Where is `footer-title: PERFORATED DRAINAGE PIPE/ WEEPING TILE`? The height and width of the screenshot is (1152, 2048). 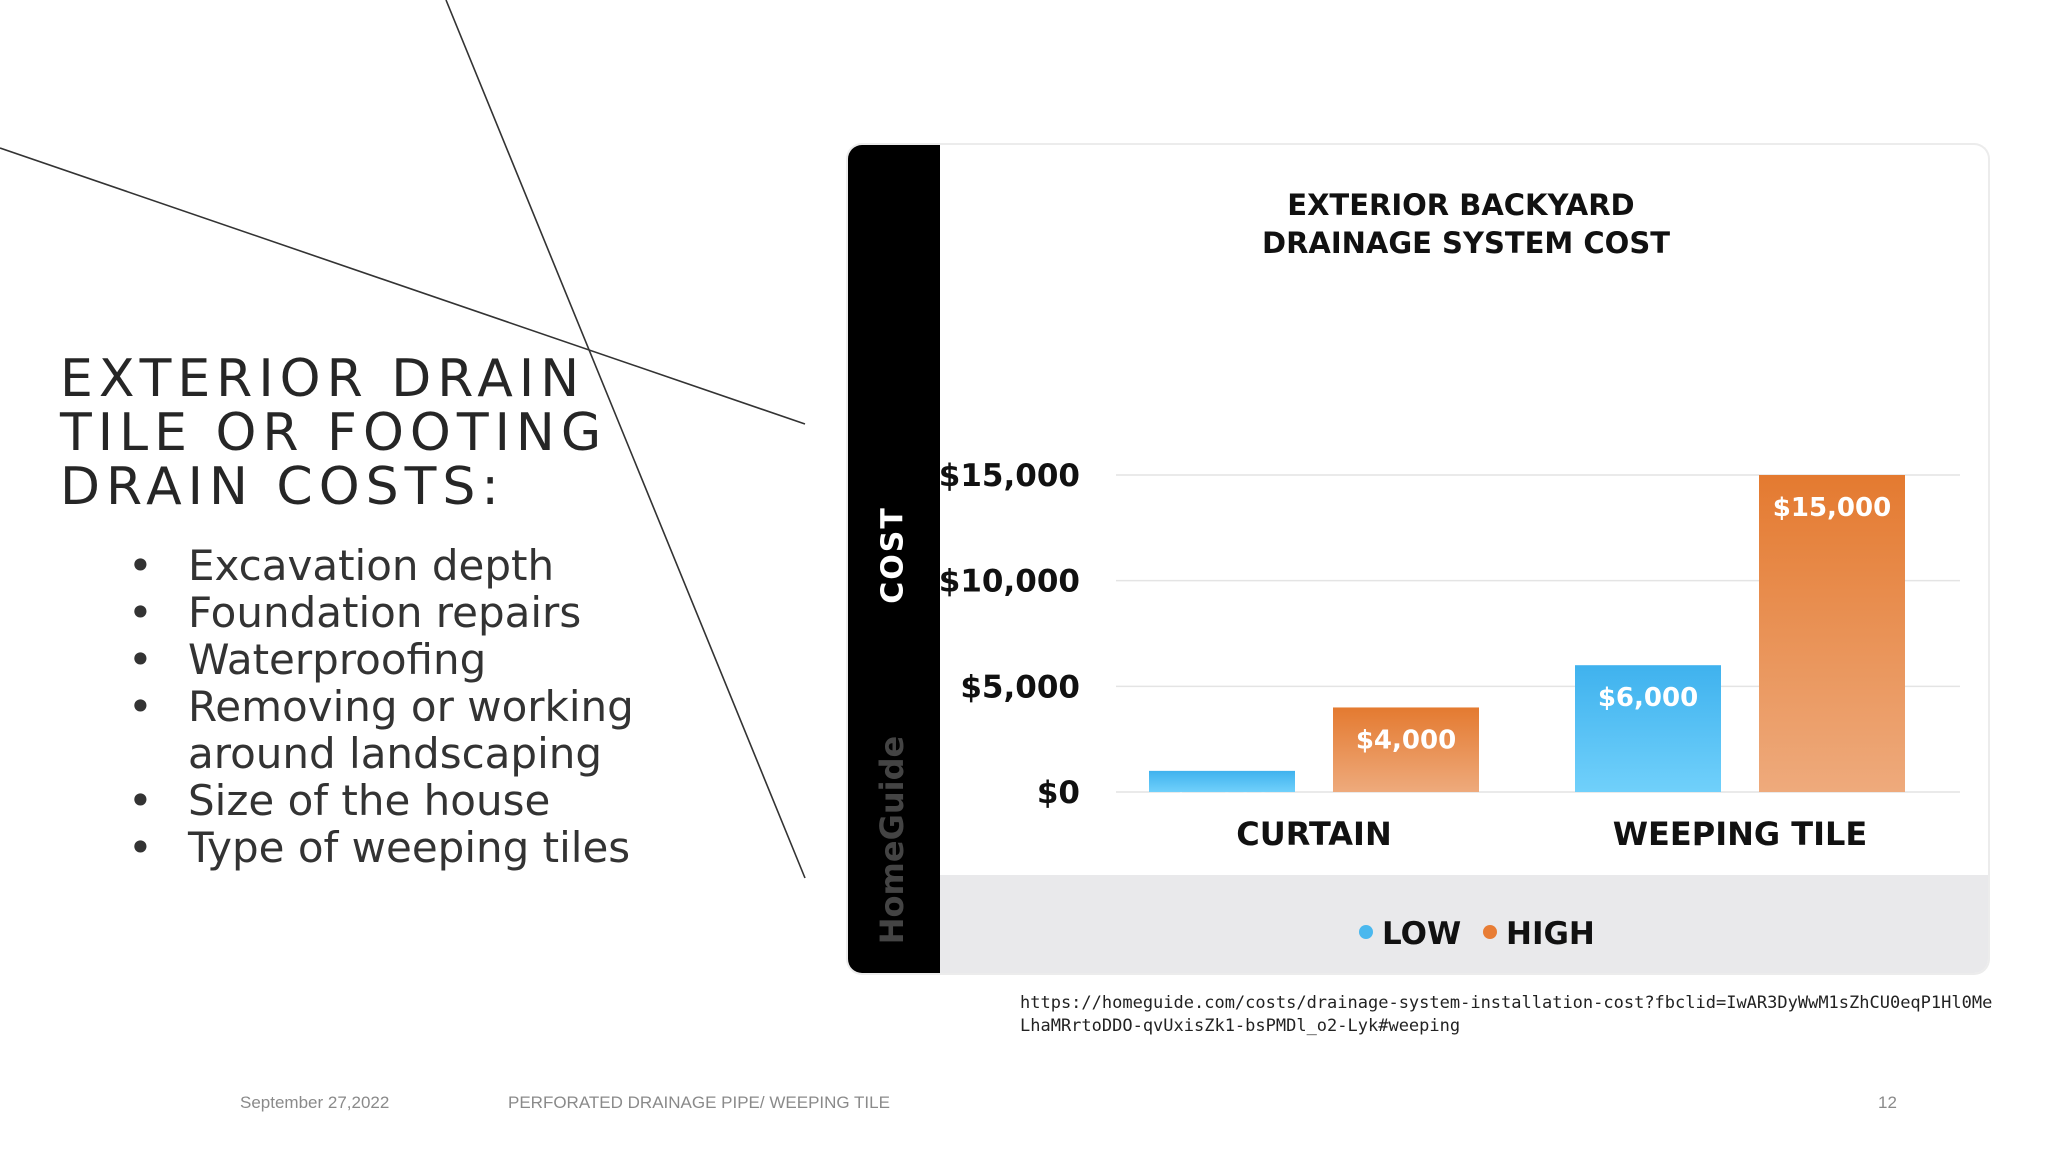 footer-title: PERFORATED DRAINAGE PIPE/ WEEPING TILE is located at coordinates (699, 1102).